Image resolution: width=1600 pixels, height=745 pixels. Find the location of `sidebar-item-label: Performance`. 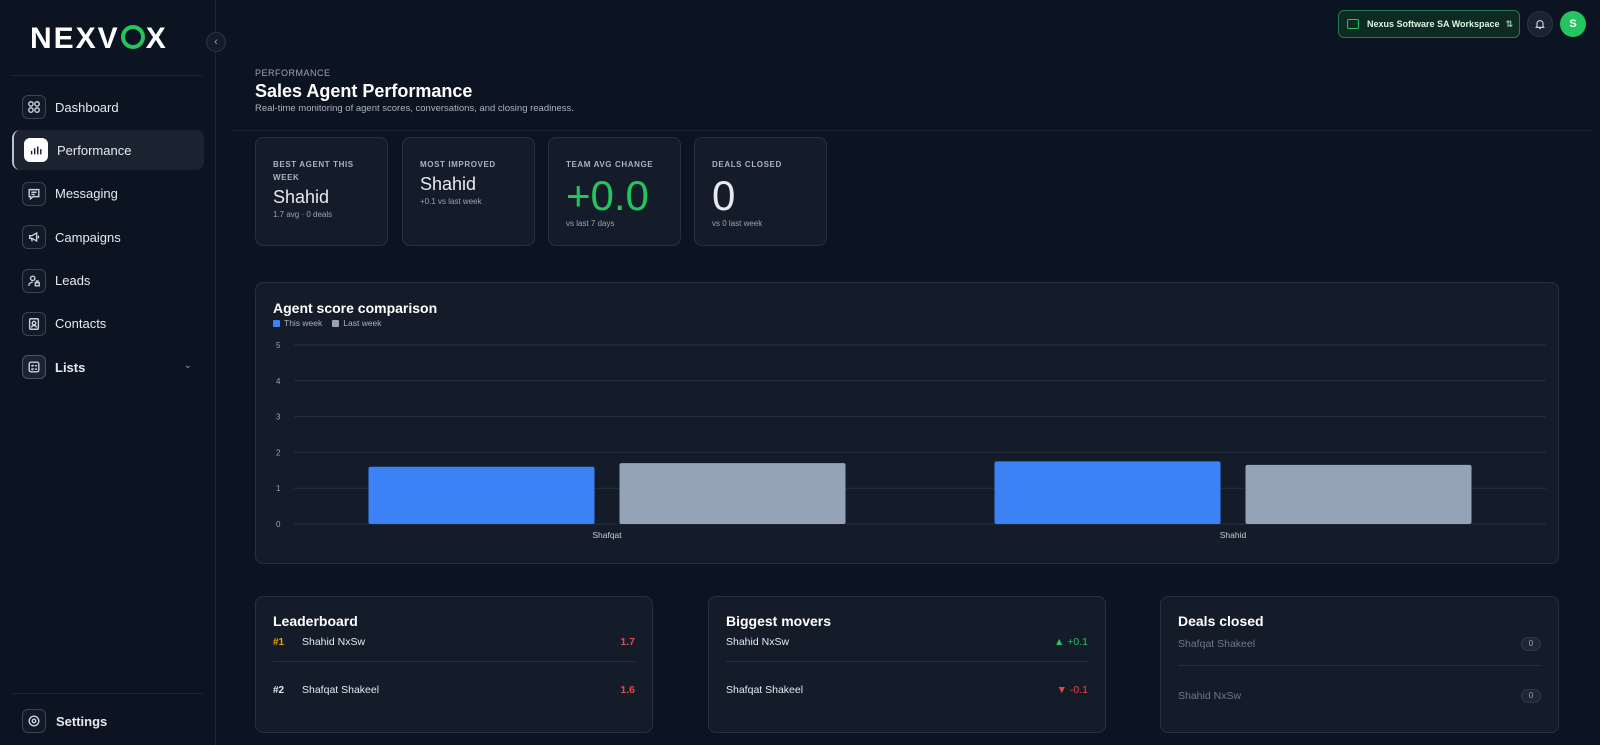

sidebar-item-label: Performance is located at coordinates (94, 150).